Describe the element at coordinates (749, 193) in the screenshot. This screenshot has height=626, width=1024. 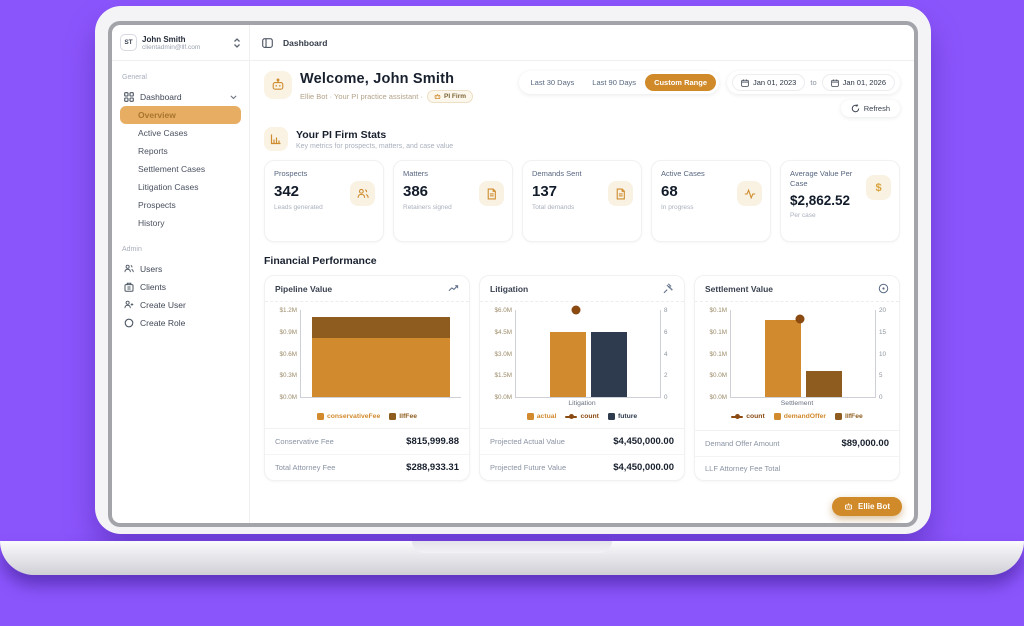
I see `activity-icon` at that location.